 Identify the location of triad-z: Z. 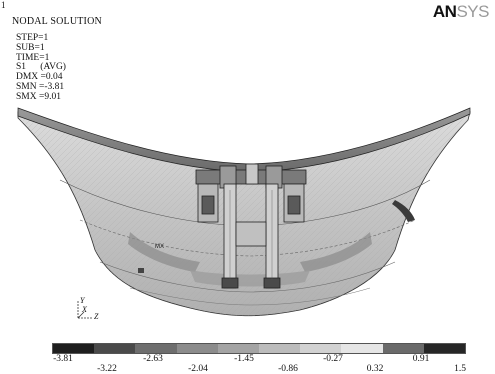
(96, 316).